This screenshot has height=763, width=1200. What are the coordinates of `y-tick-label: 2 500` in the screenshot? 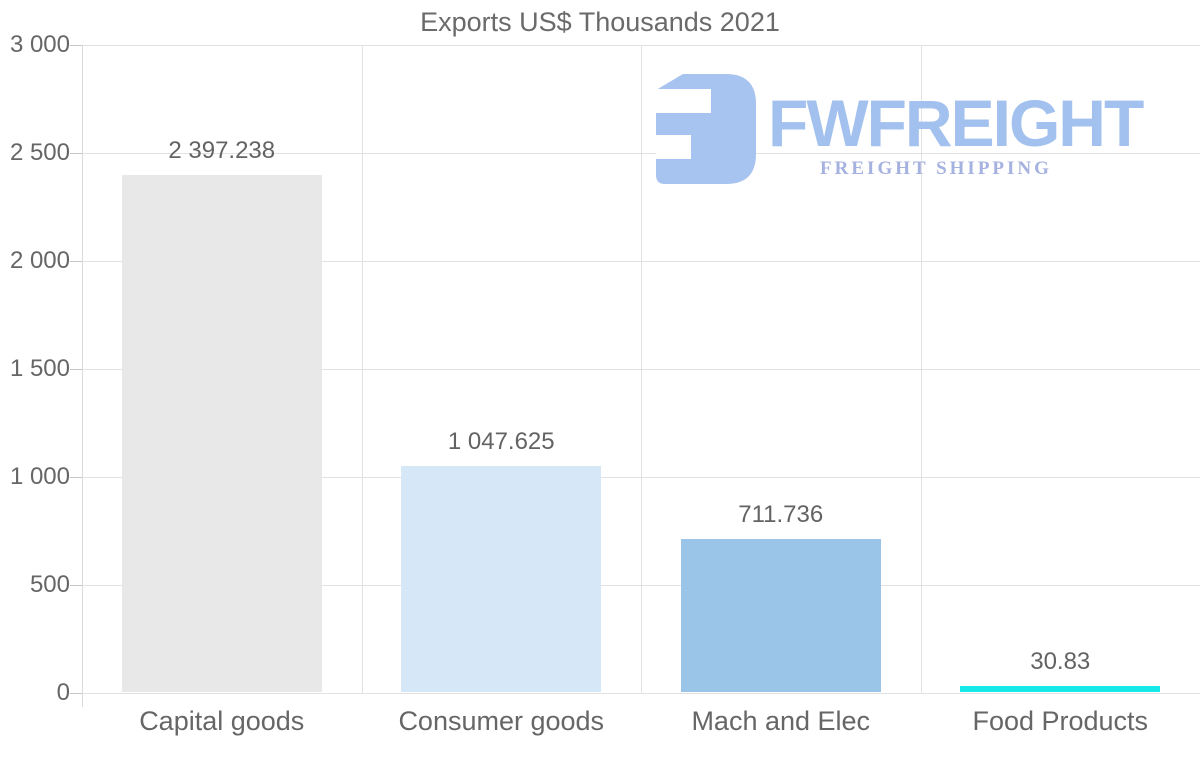 It's located at (39, 152).